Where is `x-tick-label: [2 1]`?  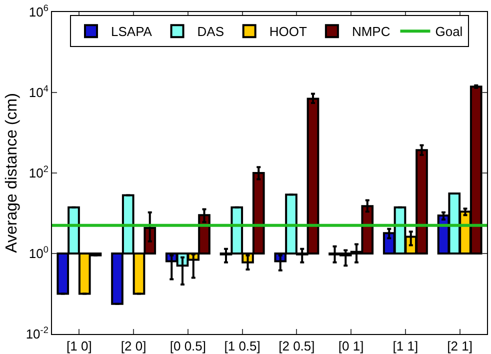 x-tick-label: [2 1] is located at coordinates (459, 346).